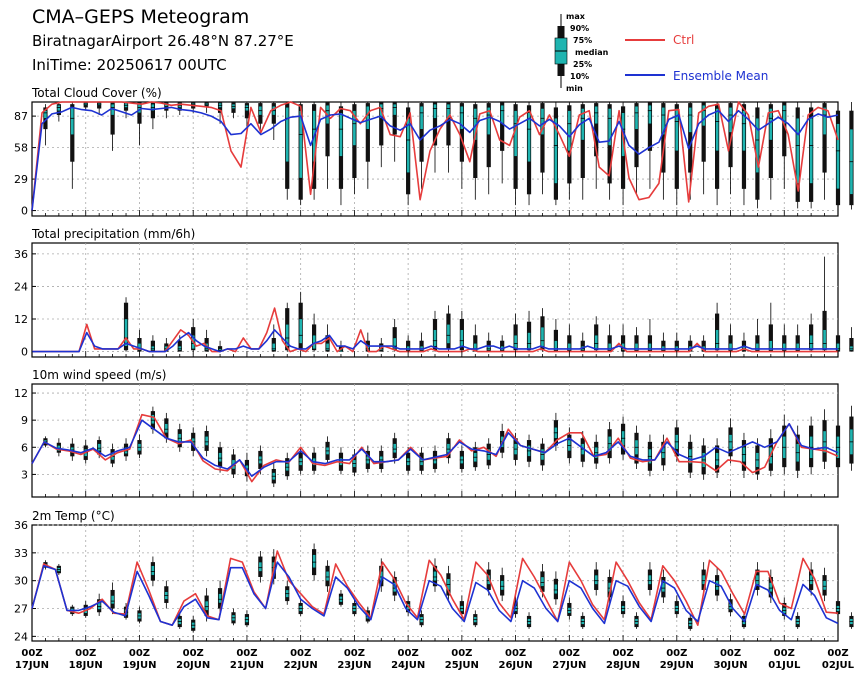 Image resolution: width=859 pixels, height=681 pixels. Describe the element at coordinates (516, 665) in the screenshot. I see `x-date-label: 26JUN` at that location.